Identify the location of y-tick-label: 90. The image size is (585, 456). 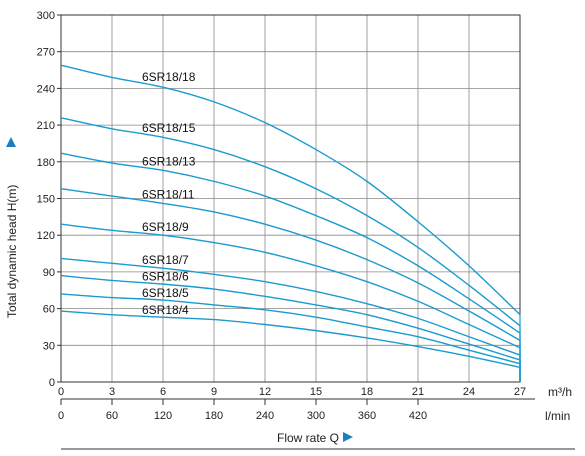
(49, 273).